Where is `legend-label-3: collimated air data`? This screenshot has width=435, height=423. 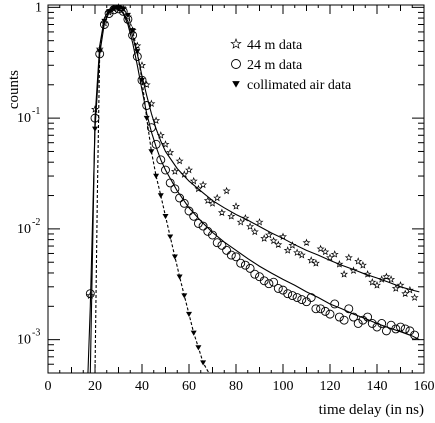
legend-label-3: collimated air data is located at coordinates (299, 85).